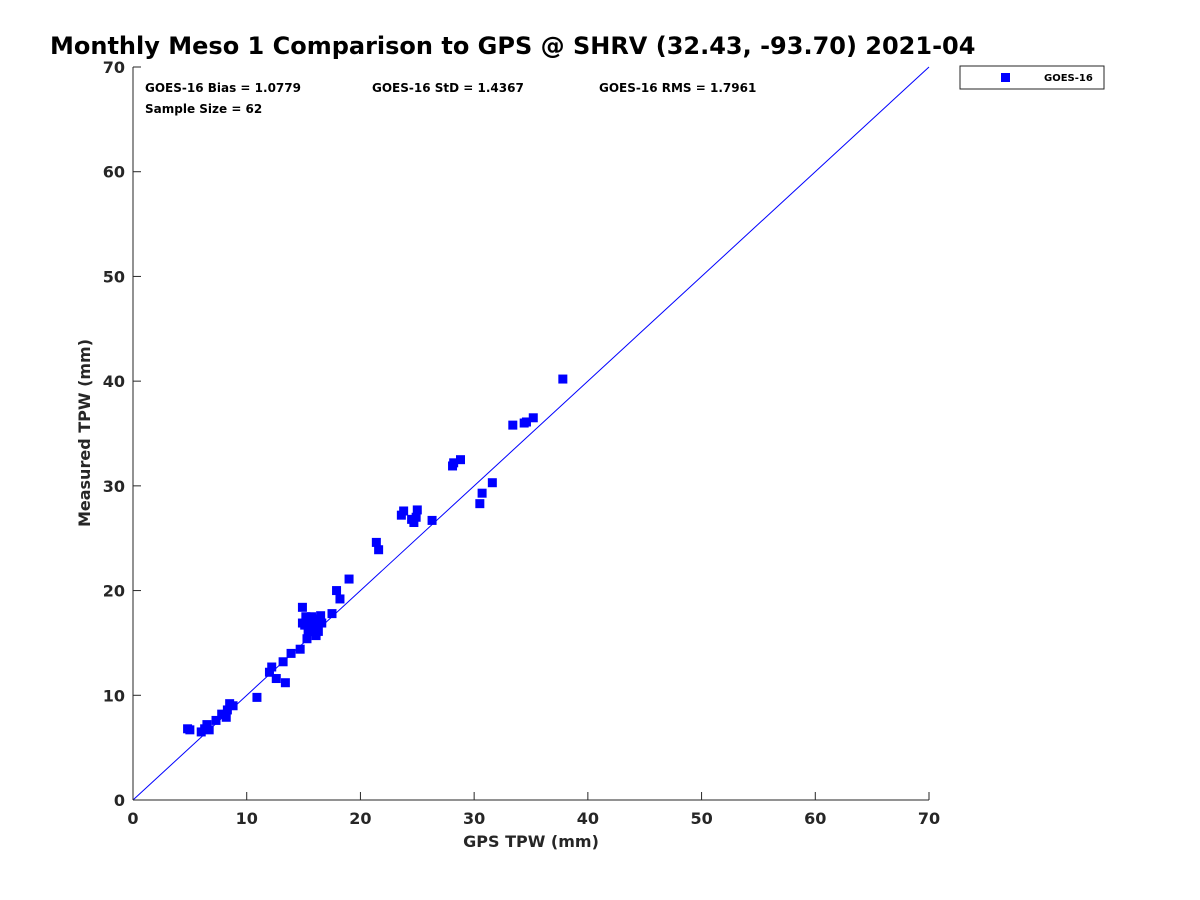 The height and width of the screenshot is (900, 1200). Describe the element at coordinates (114, 591) in the screenshot. I see `y-tick-label: 20` at that location.